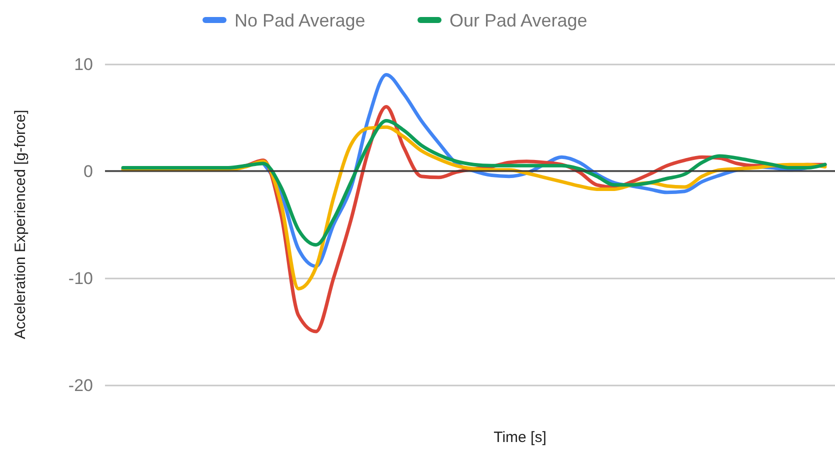 Image resolution: width=835 pixels, height=449 pixels. I want to click on legend-label: No Pad Average, so click(300, 20).